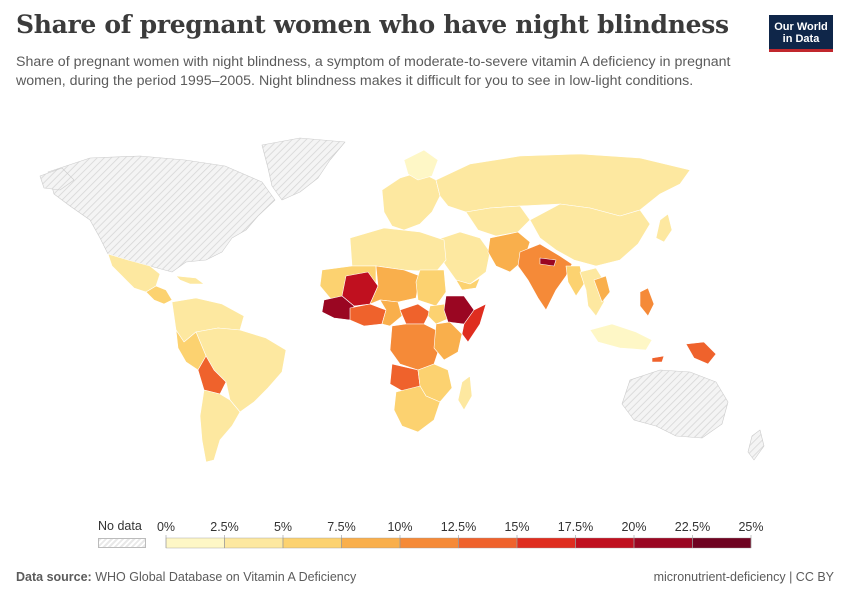 The height and width of the screenshot is (600, 850). Describe the element at coordinates (411, 201) in the screenshot. I see `europe` at that location.